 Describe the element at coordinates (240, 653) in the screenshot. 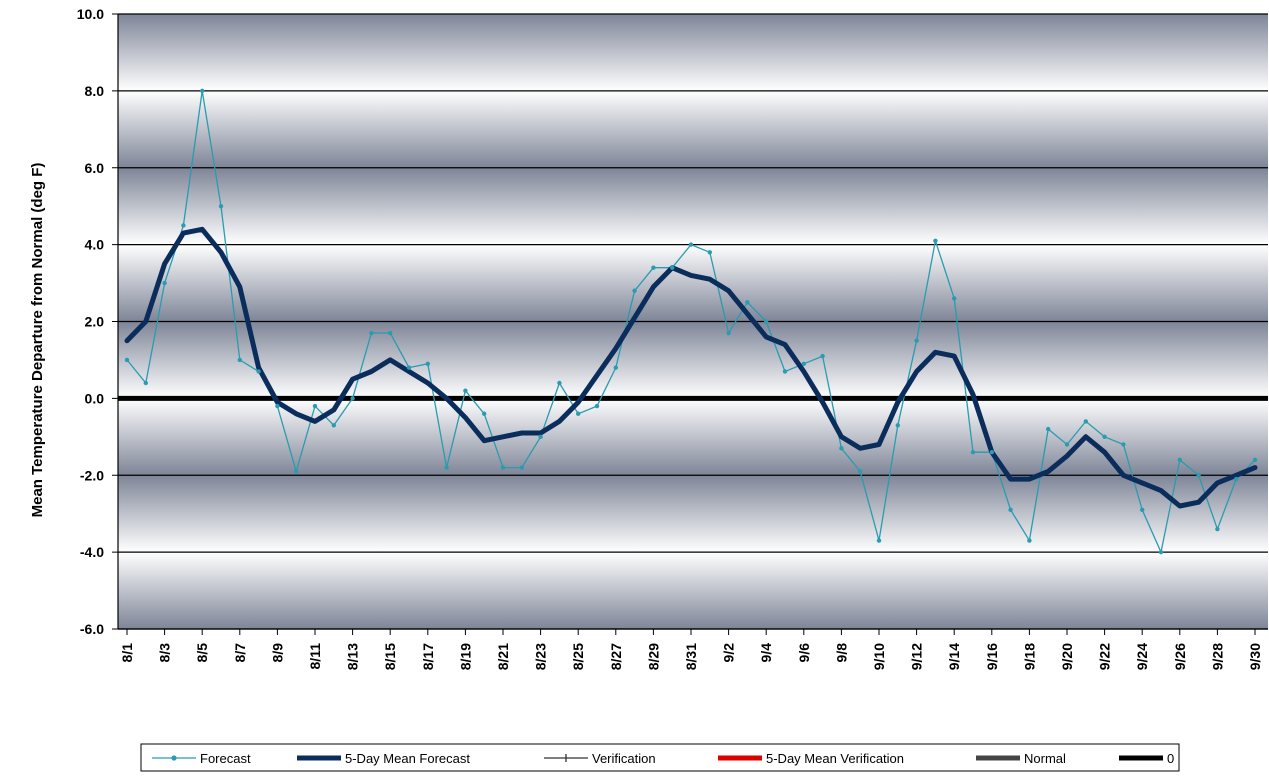

I see `x-tick-label: 8/7` at that location.